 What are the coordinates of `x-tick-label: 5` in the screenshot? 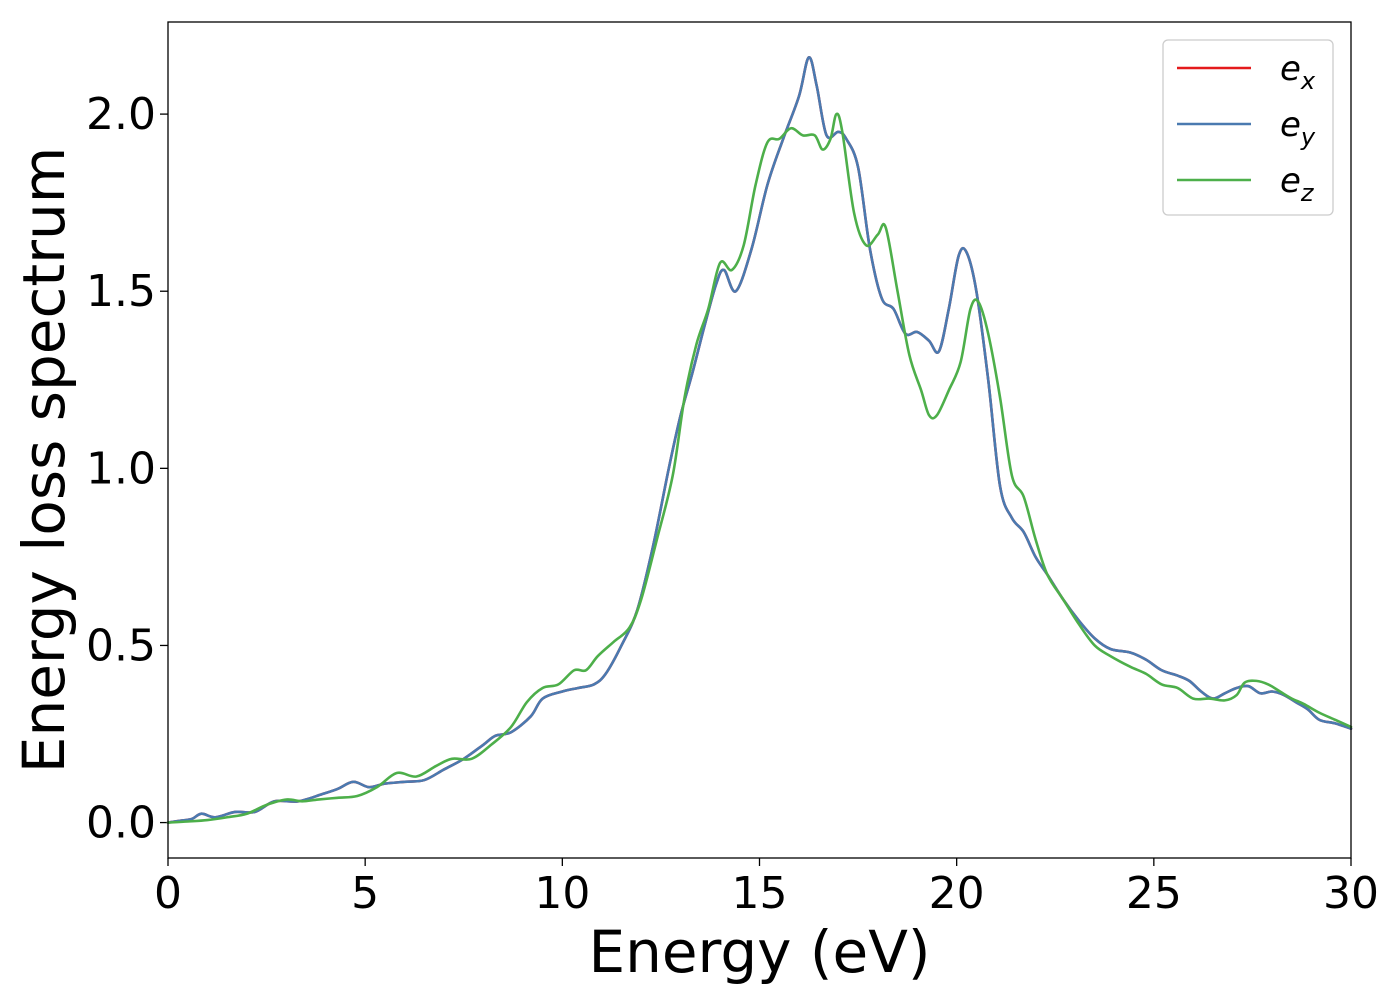 It's located at (365, 893).